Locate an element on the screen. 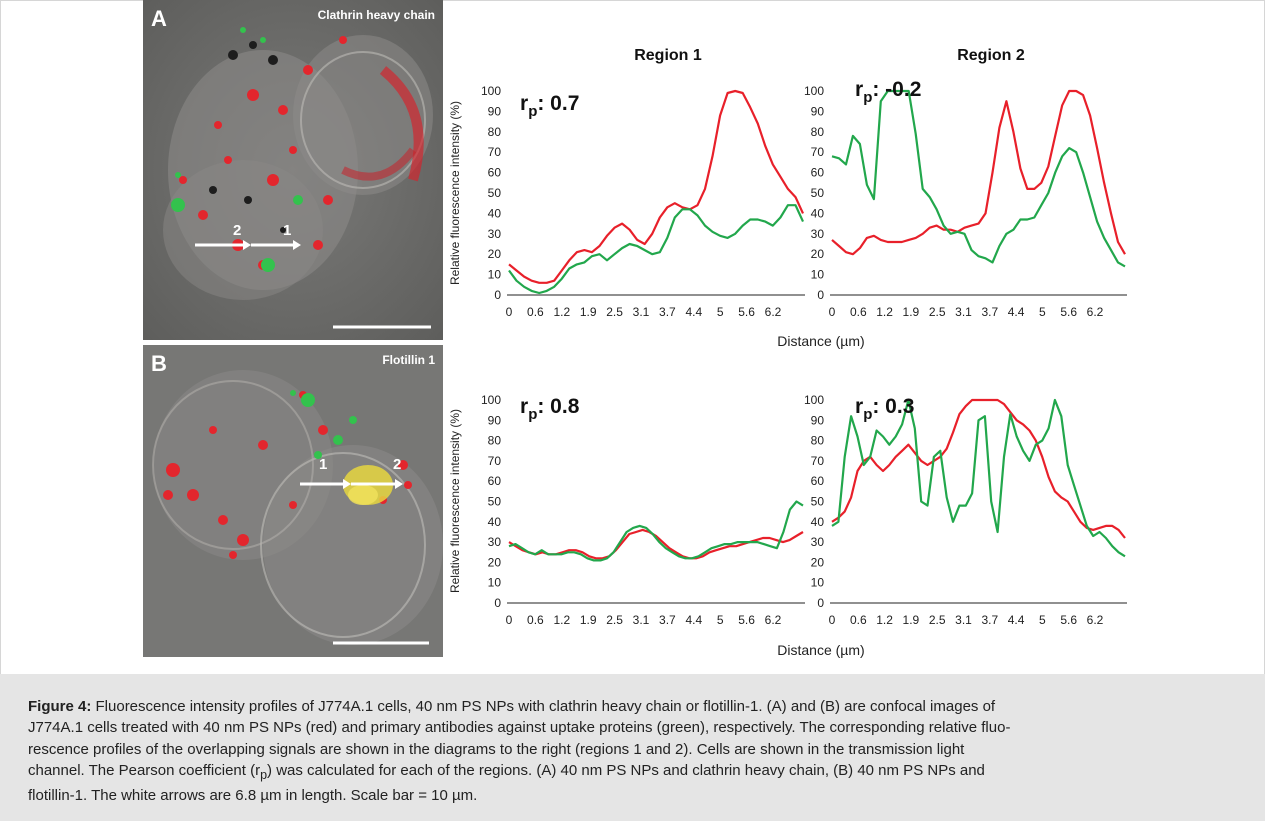  A-region2-xtick-4: 2.5 is located at coordinates (937, 312).